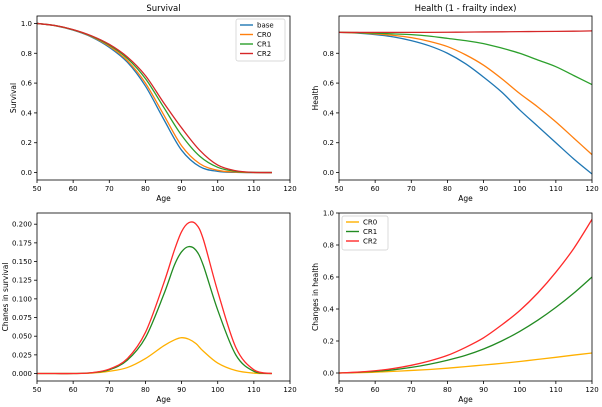 Image resolution: width=602 pixels, height=407 pixels. What do you see at coordinates (22, 299) in the screenshot?
I see `y-tick-label: 0.100` at bounding box center [22, 299].